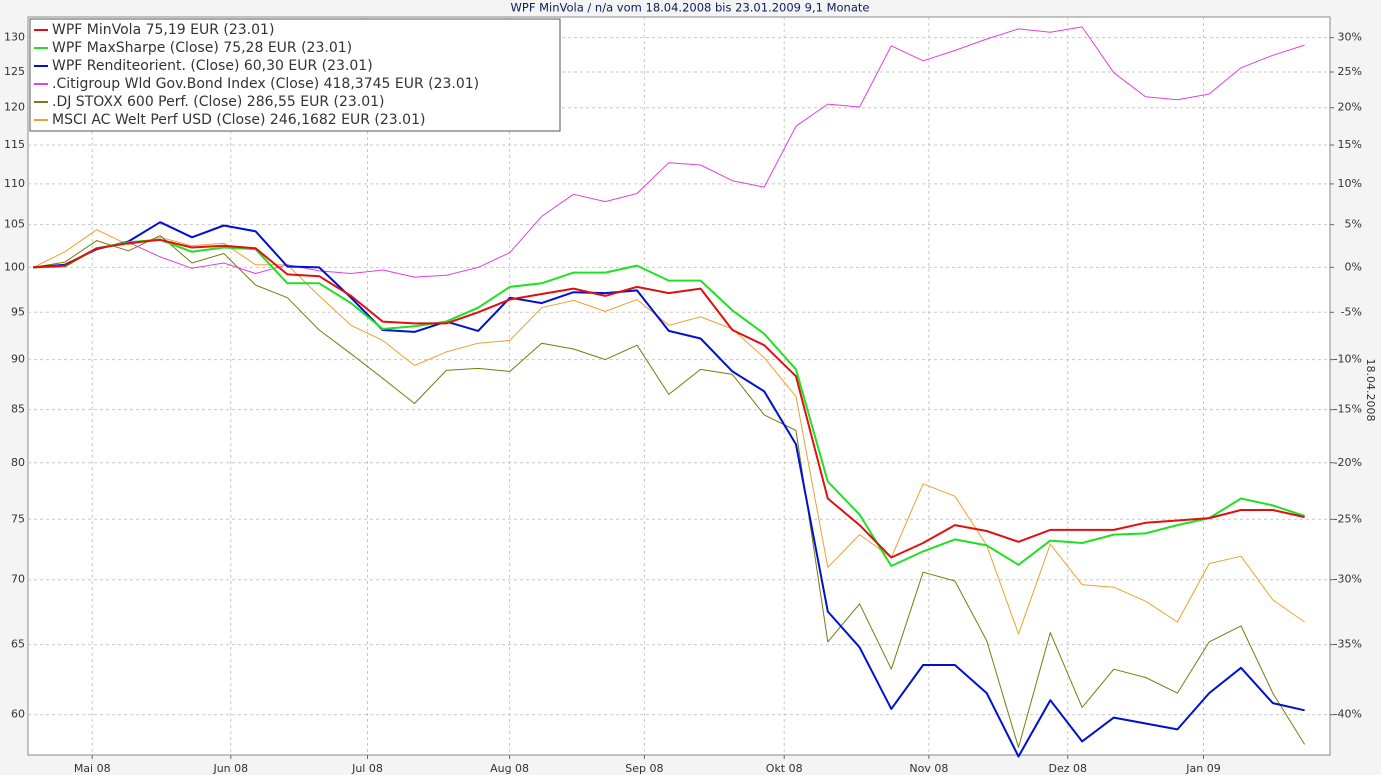 Image resolution: width=1381 pixels, height=775 pixels. Describe the element at coordinates (18, 359) in the screenshot. I see `y-tick-label: 90` at that location.